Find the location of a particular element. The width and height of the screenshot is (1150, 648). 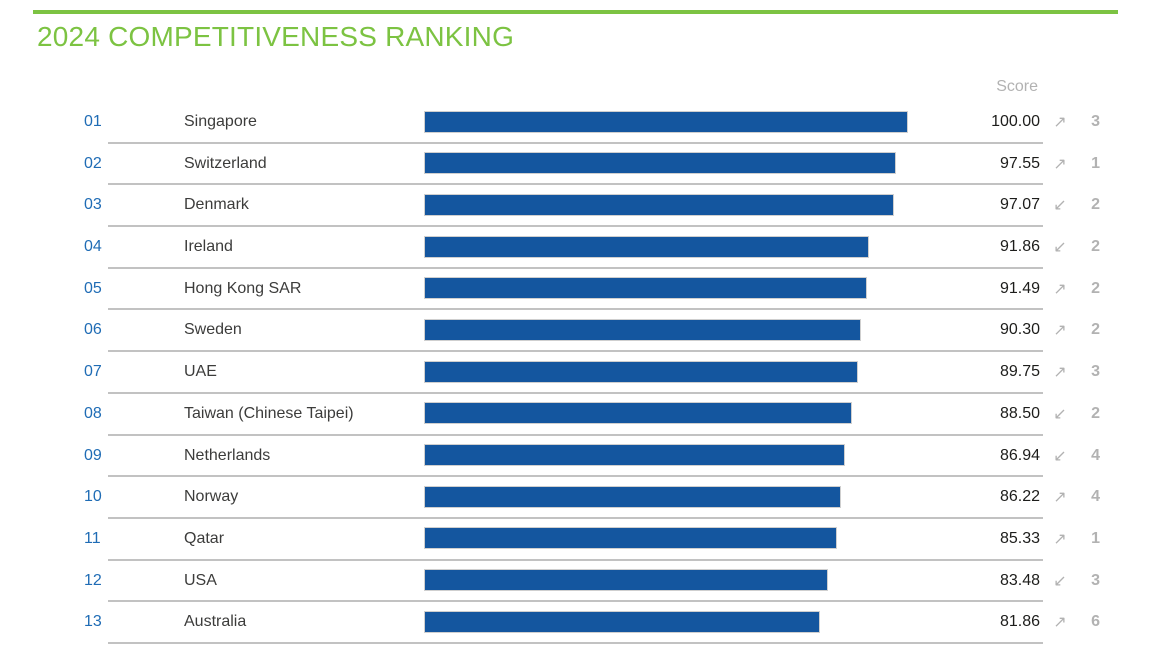

country-name: Singapore is located at coordinates (220, 121).